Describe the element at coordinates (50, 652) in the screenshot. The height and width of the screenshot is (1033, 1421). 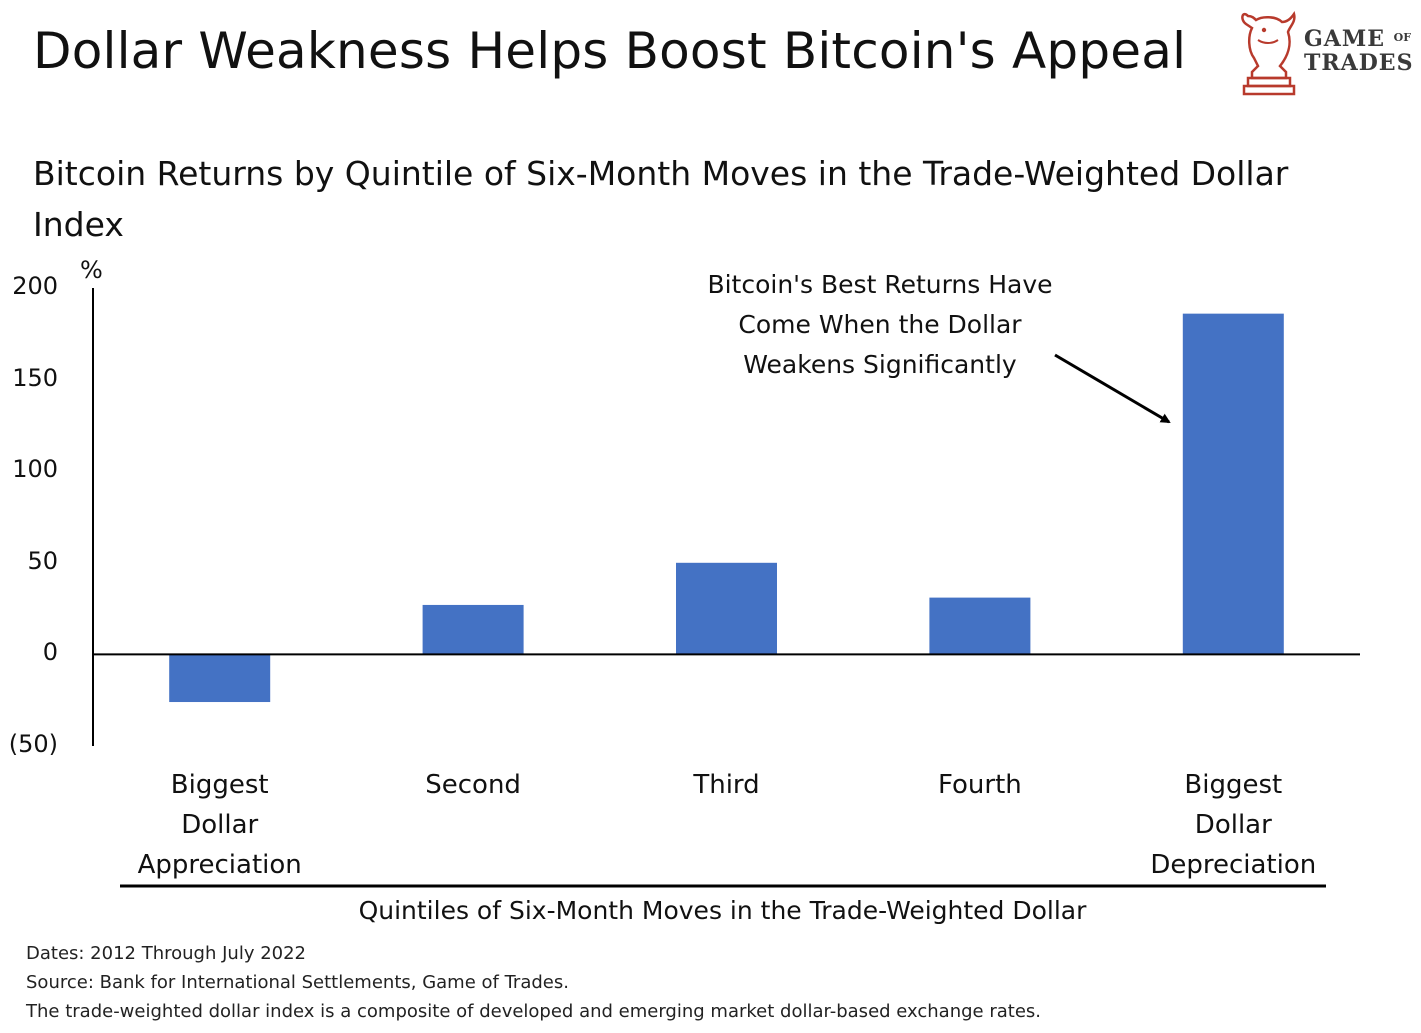
I see `y-tick-label: 0` at that location.